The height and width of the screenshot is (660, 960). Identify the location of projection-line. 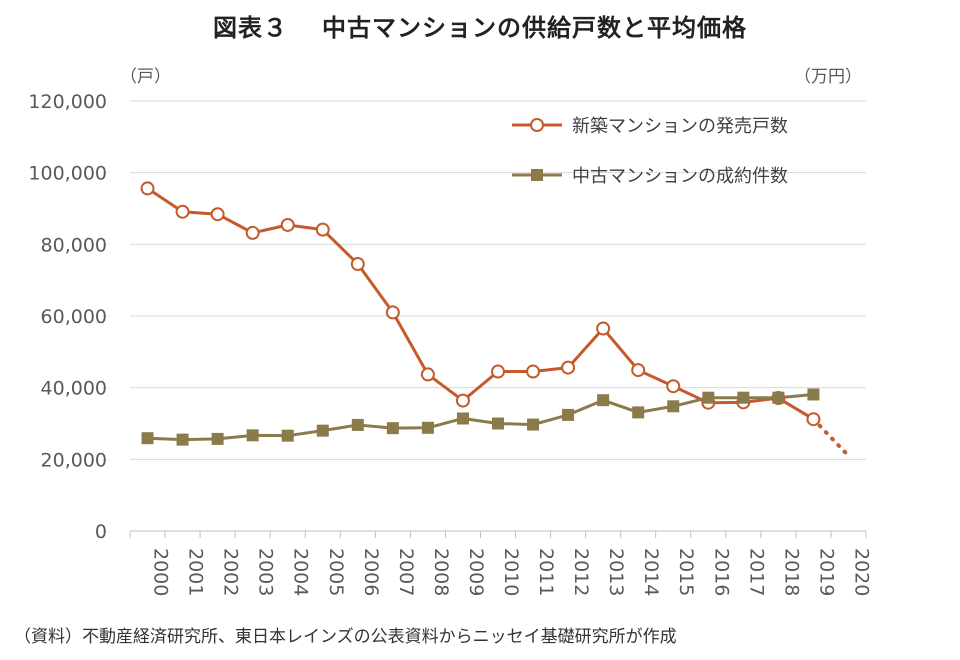
(831, 437).